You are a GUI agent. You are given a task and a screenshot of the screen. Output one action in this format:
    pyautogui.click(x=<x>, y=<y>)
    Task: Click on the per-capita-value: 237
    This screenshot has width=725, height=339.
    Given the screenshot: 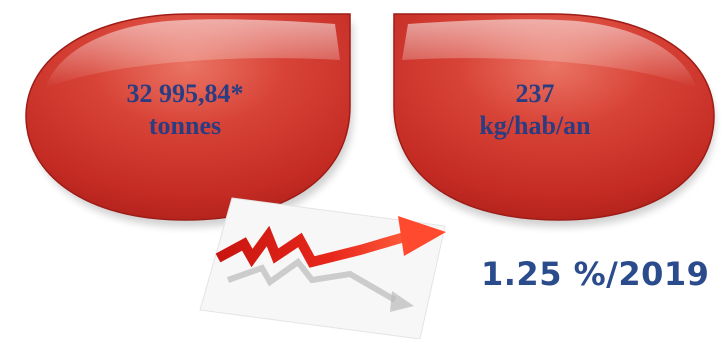 What is the action you would take?
    pyautogui.click(x=535, y=93)
    